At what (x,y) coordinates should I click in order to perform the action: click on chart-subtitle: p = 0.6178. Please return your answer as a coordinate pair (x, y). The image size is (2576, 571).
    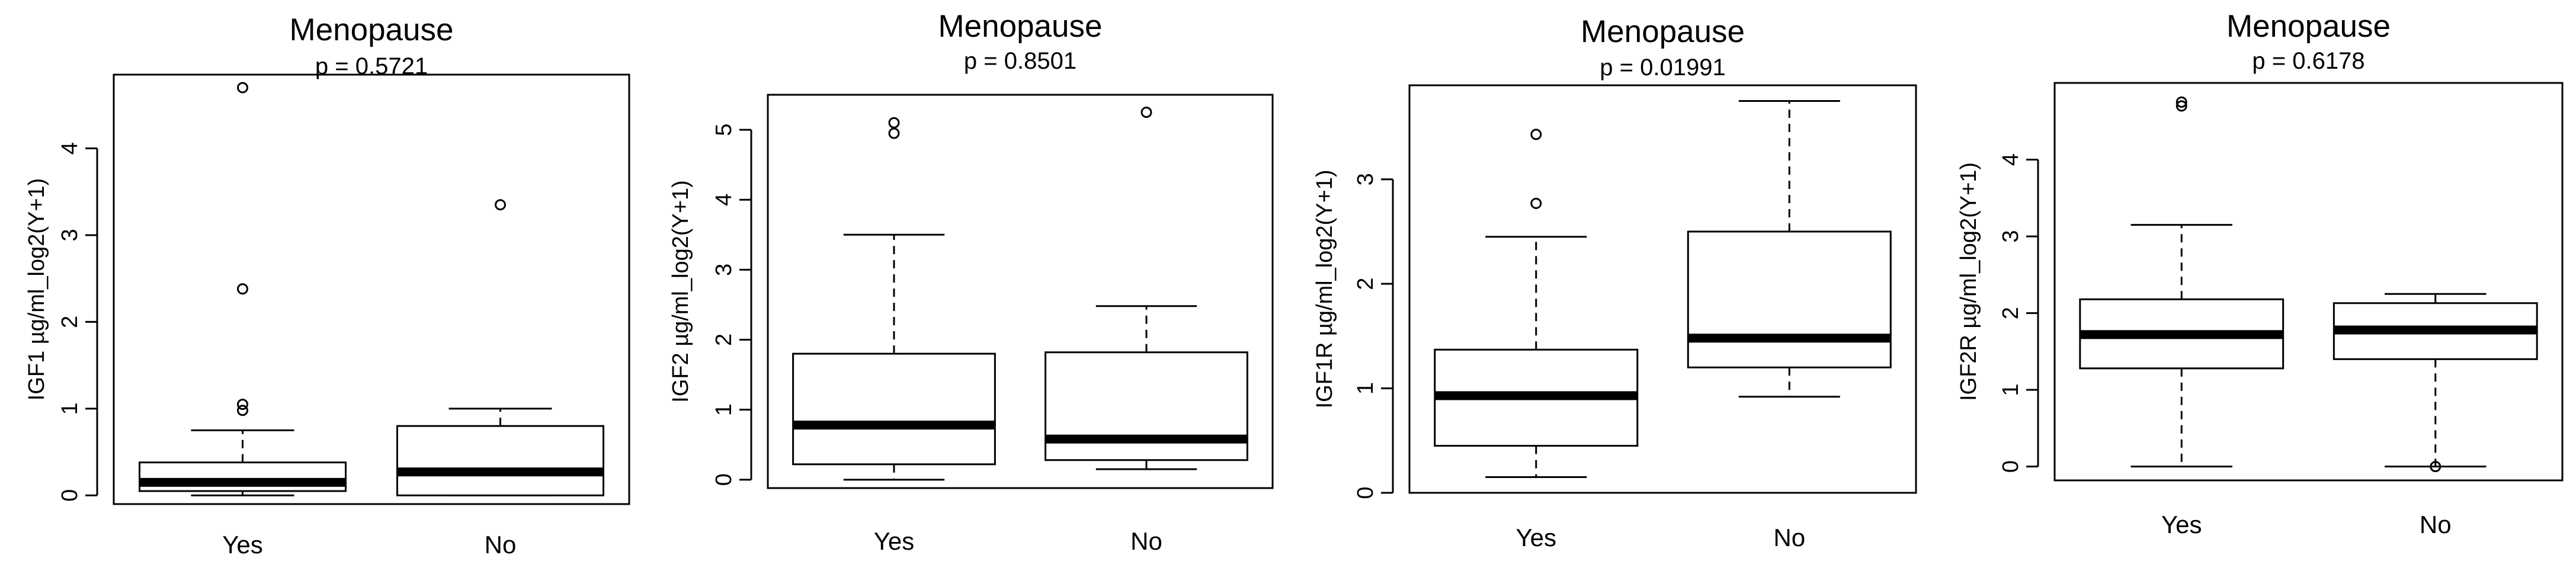
    Looking at the image, I should click on (2308, 61).